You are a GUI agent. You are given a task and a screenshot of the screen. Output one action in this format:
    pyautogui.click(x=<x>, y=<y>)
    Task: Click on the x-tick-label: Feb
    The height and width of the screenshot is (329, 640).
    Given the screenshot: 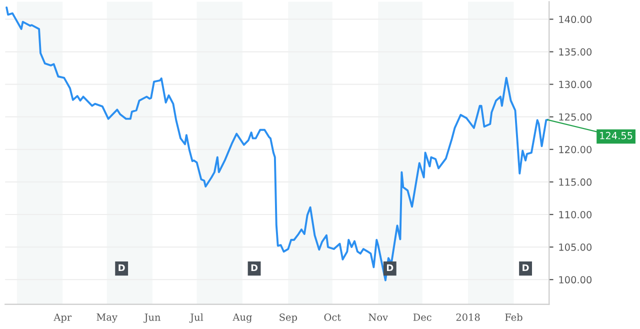 What is the action you would take?
    pyautogui.click(x=513, y=317)
    